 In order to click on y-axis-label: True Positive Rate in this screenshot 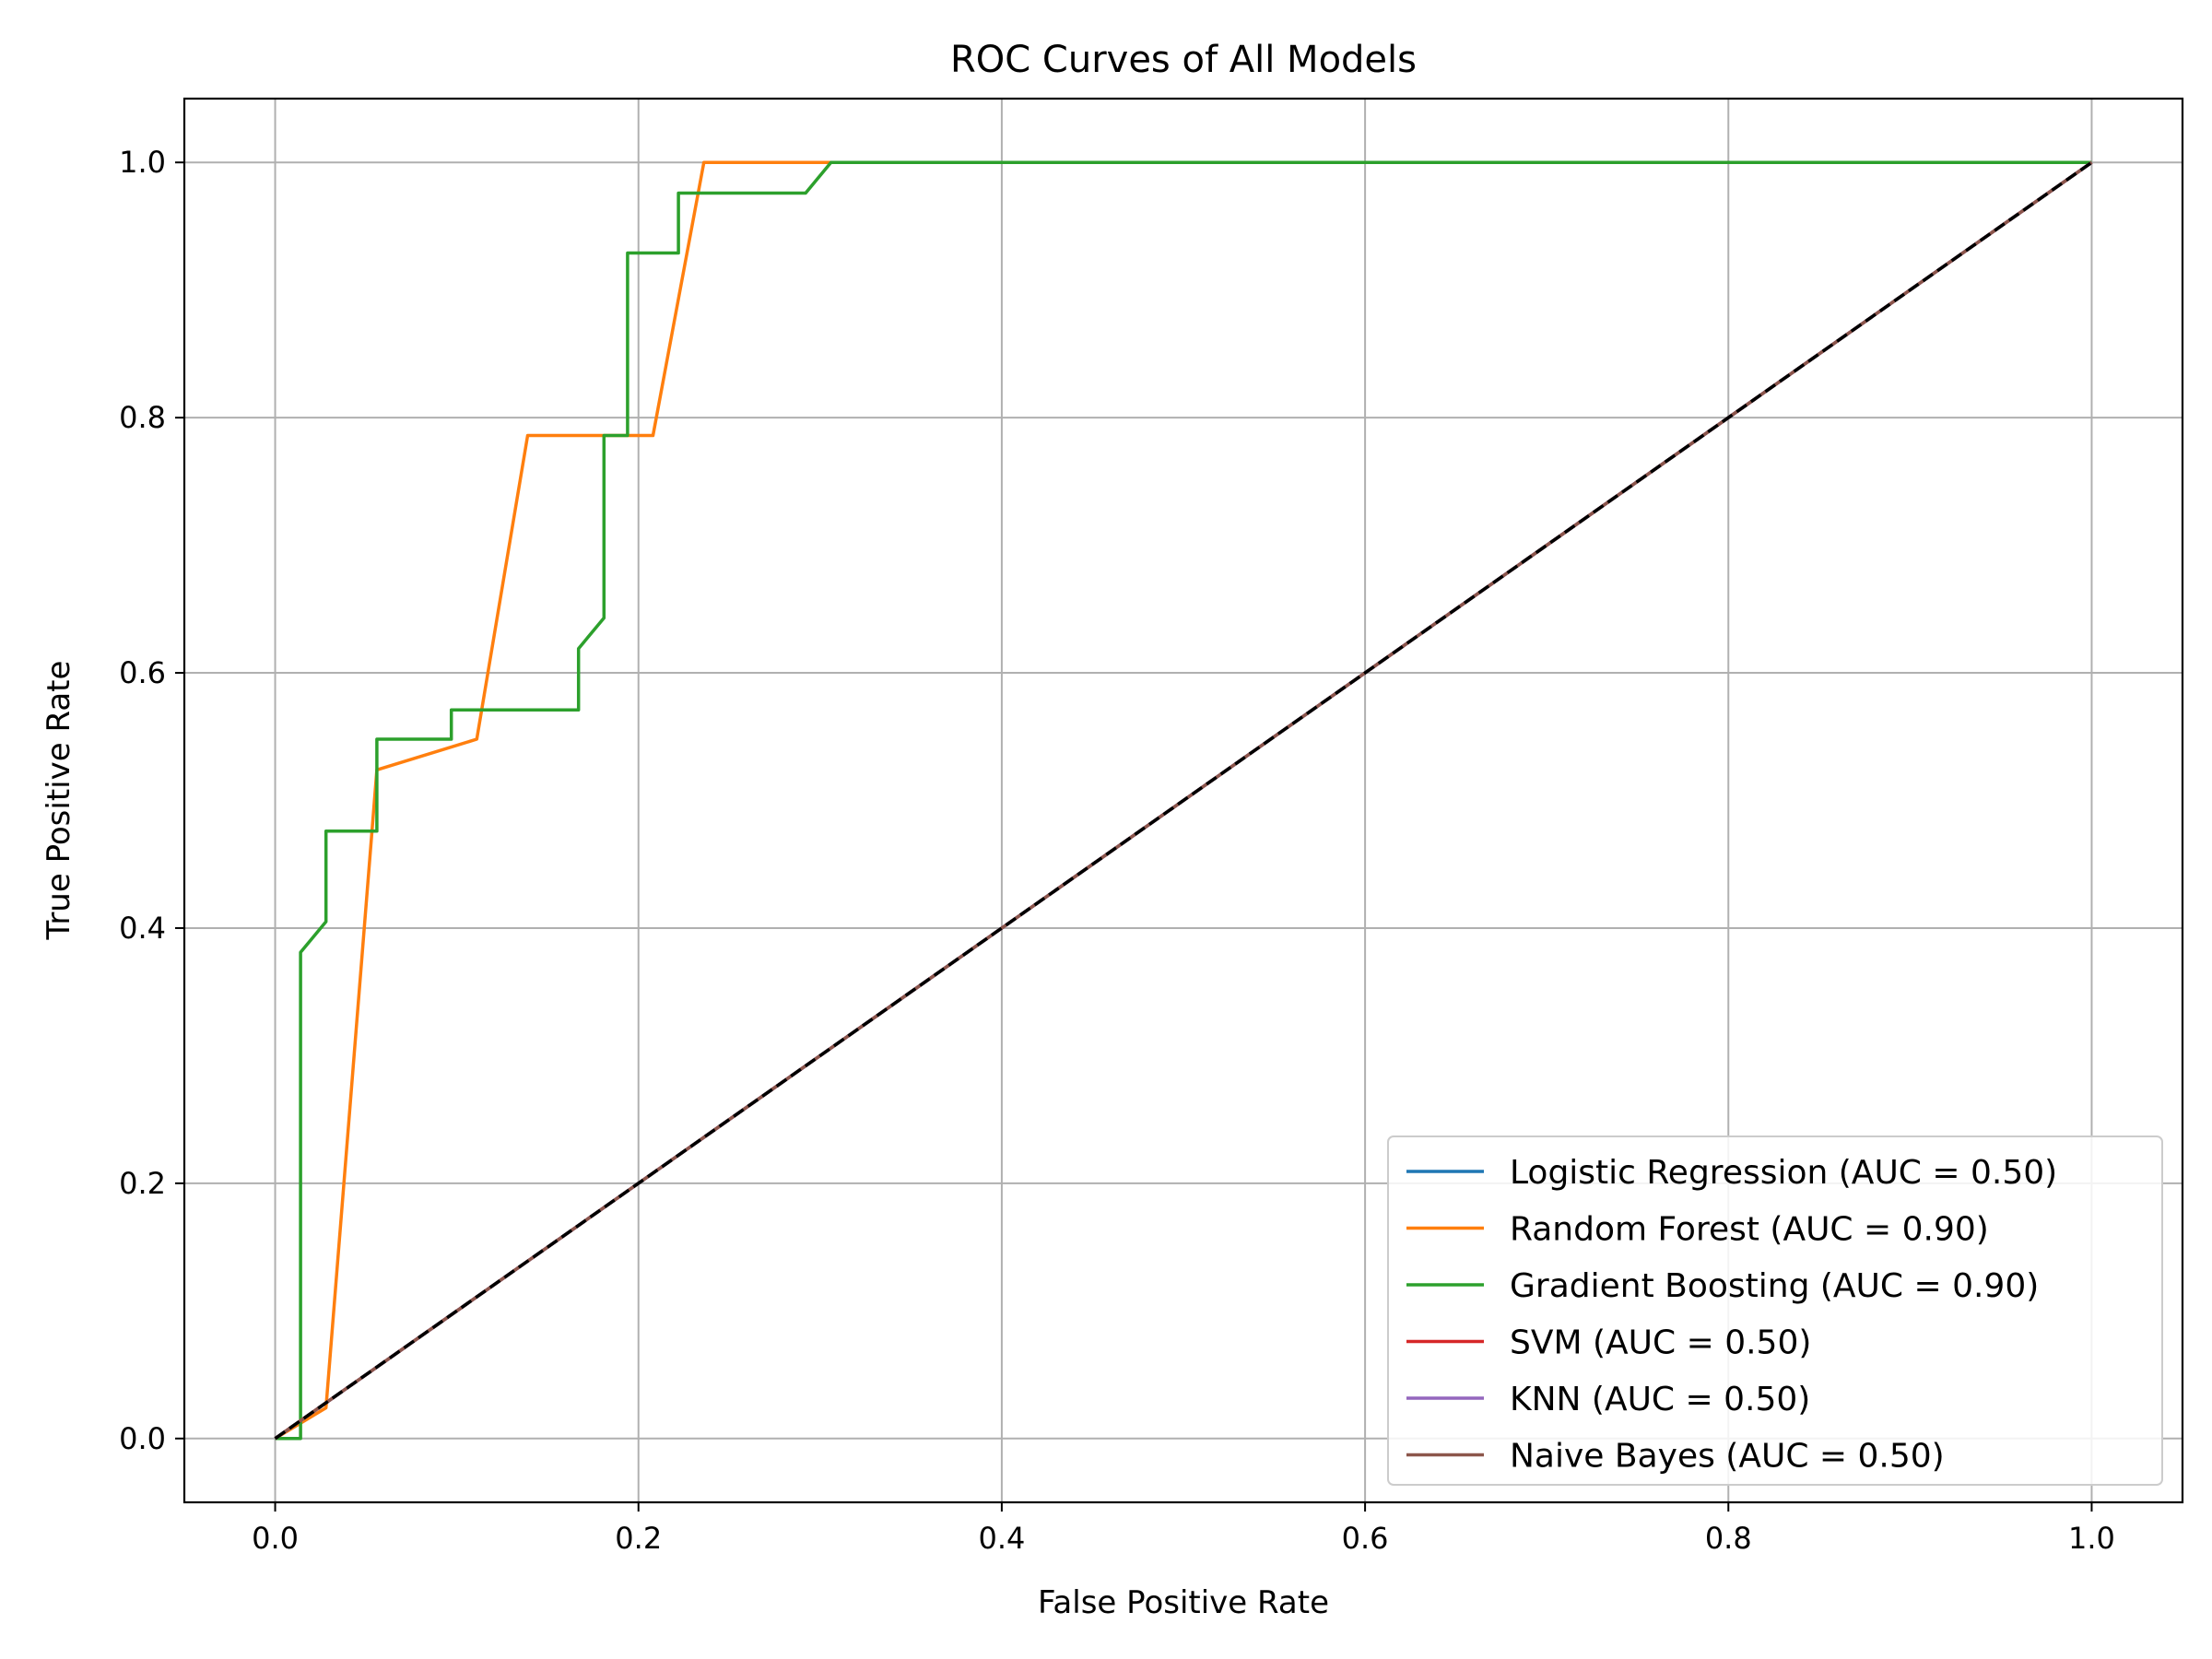, I will do `click(59, 801)`.